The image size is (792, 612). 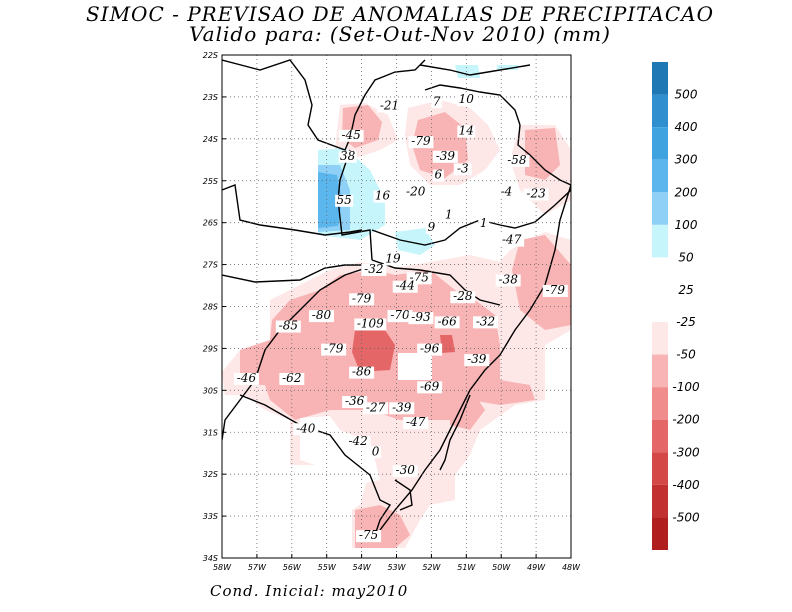 I want to click on value-label-text: -28, so click(x=463, y=296).